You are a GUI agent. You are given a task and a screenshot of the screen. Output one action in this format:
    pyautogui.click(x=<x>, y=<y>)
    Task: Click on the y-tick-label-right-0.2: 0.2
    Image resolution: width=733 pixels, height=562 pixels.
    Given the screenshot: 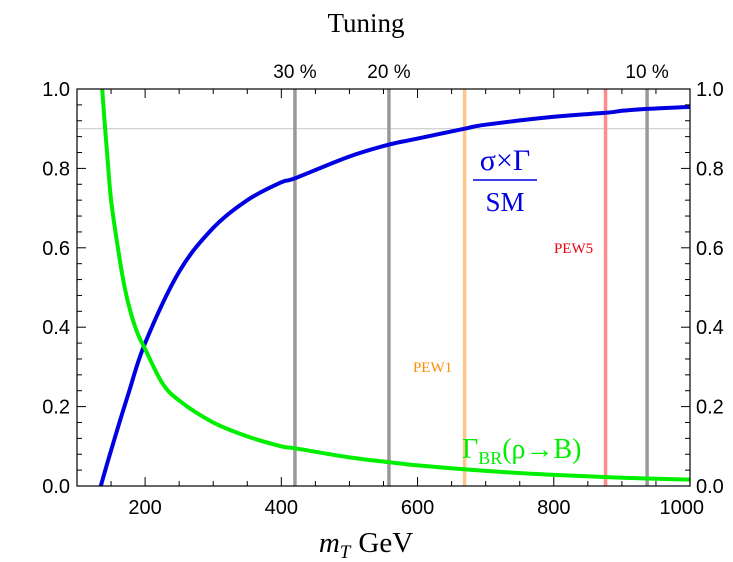 What is the action you would take?
    pyautogui.click(x=710, y=408)
    